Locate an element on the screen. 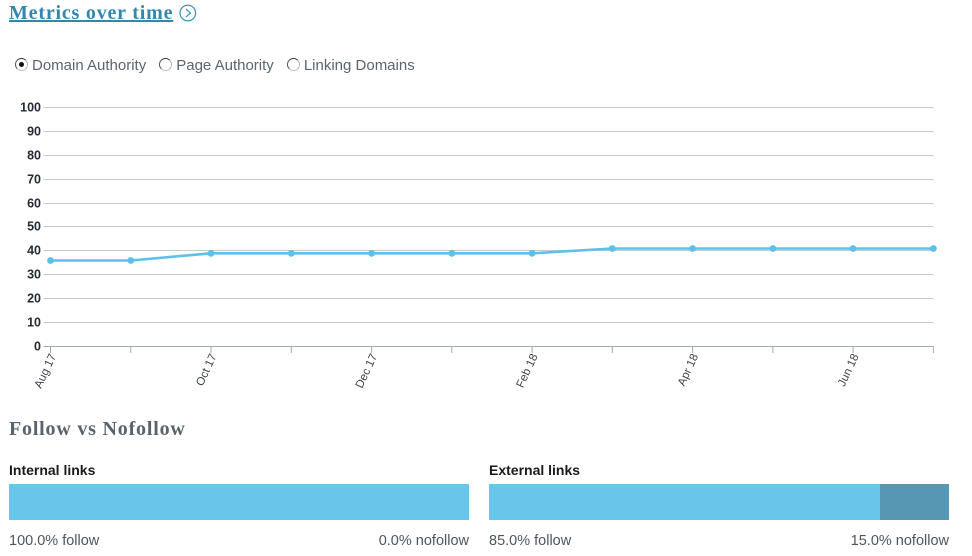  svg-text: 80 is located at coordinates (34, 156).